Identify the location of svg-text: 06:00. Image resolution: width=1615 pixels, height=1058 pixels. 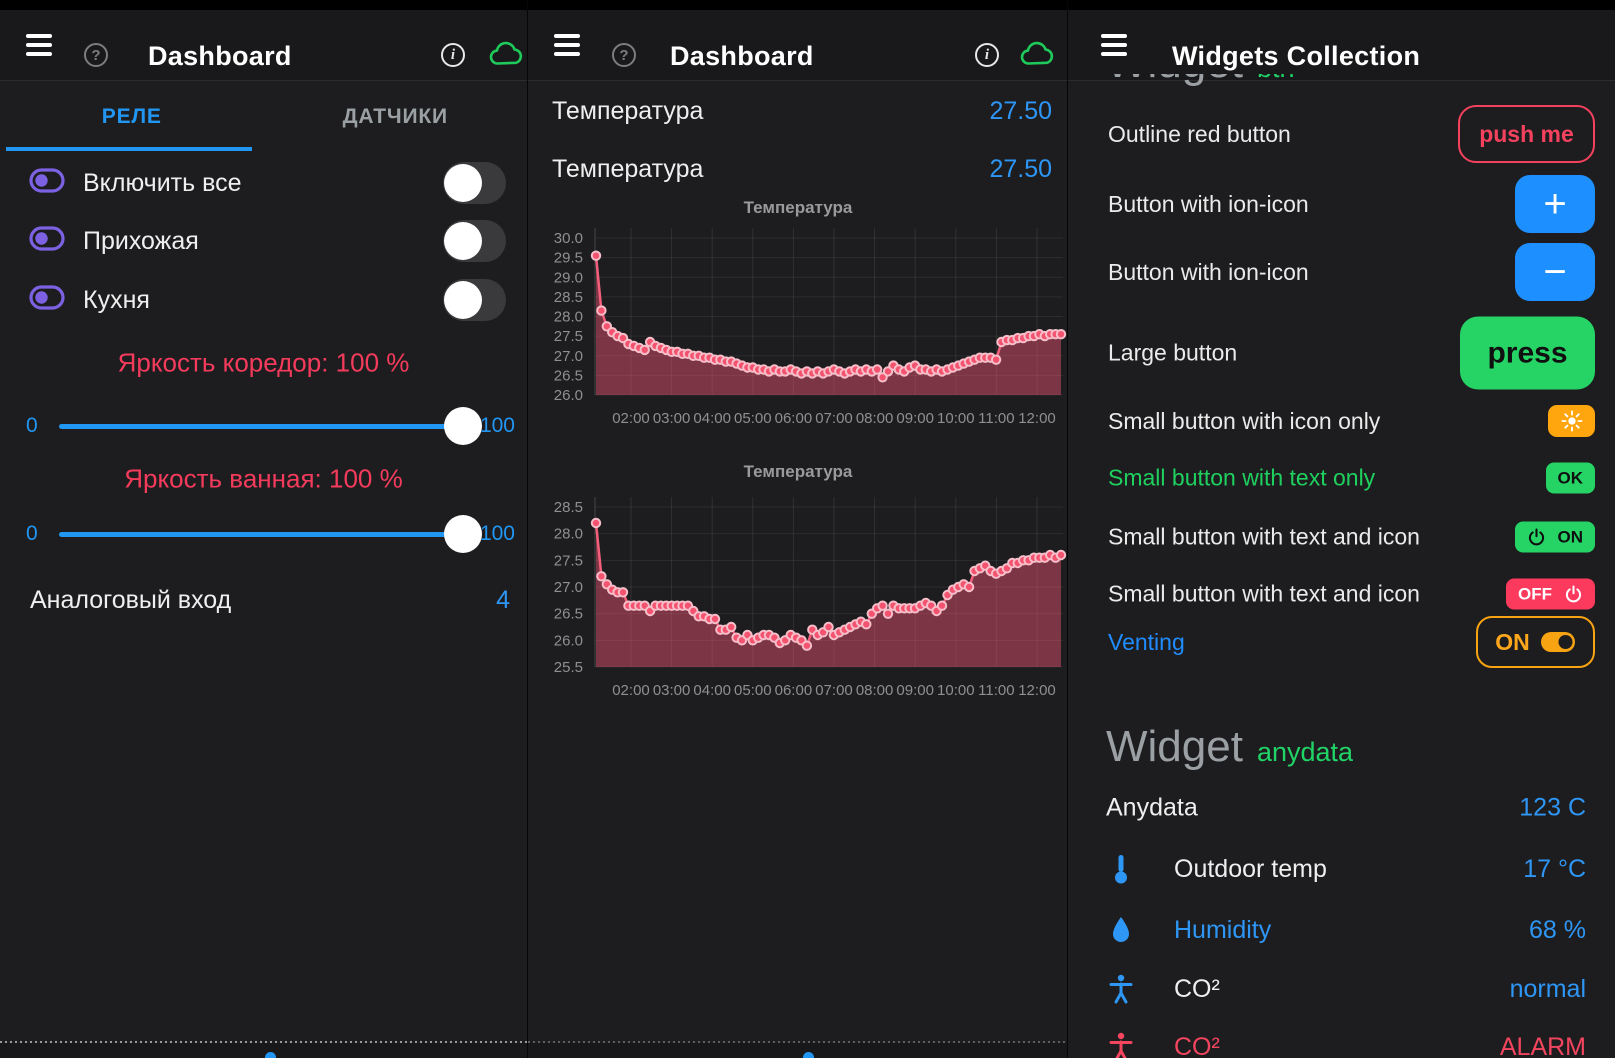
(794, 690).